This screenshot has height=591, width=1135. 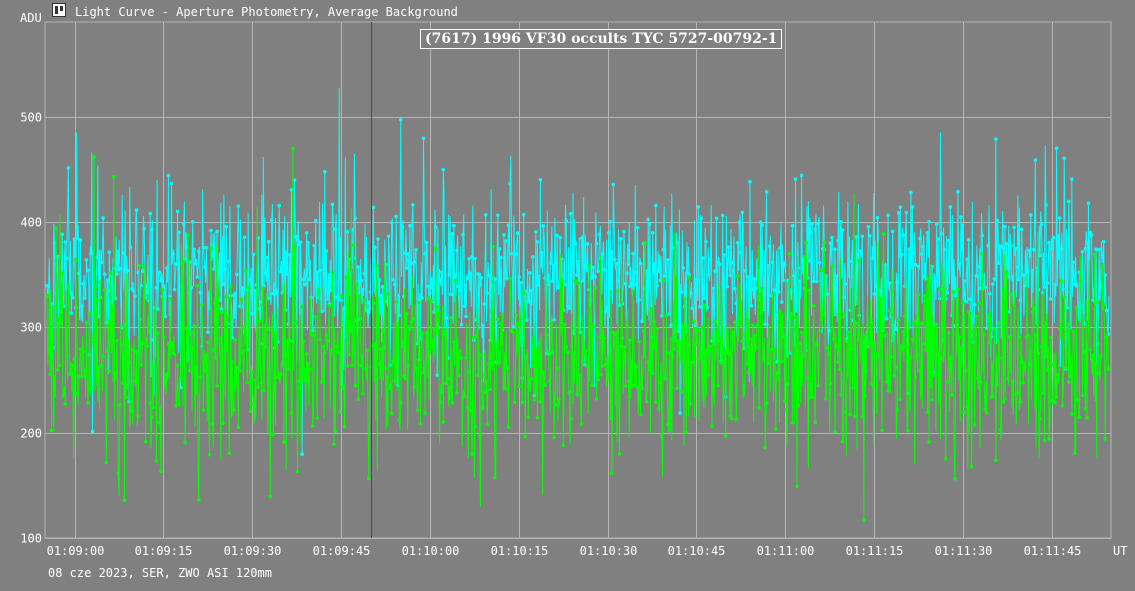 I want to click on x-tick-label: 01:10:15, so click(x=520, y=551).